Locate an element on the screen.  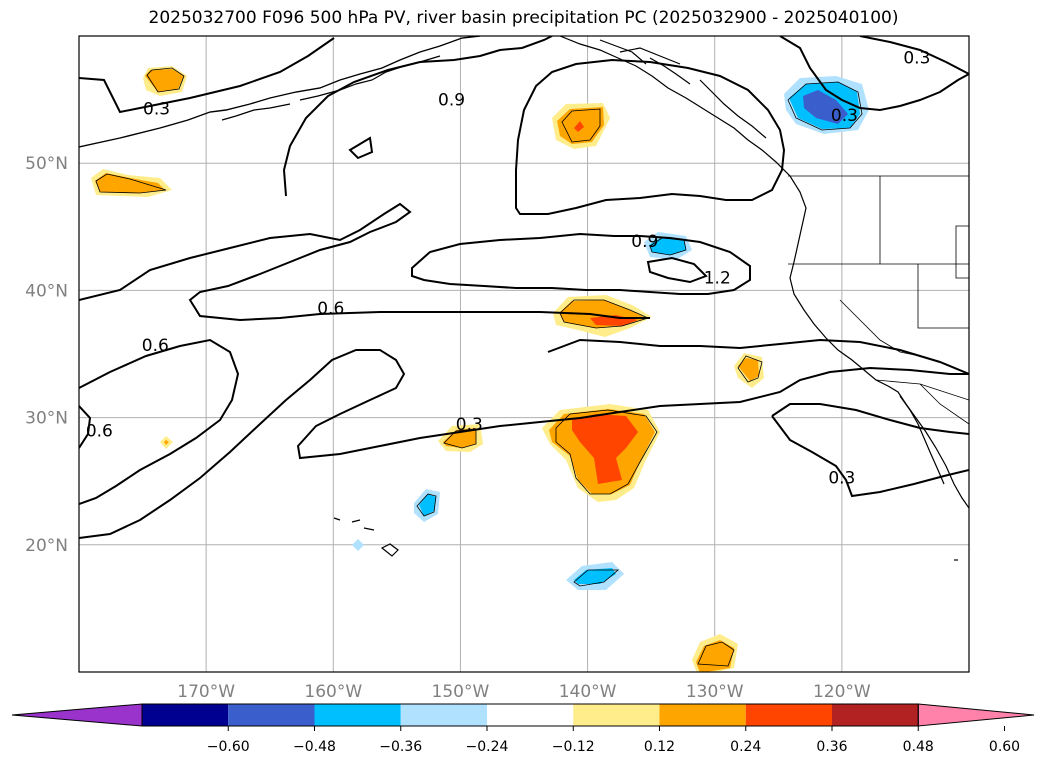
precip-dot-left is located at coordinates (166, 442).